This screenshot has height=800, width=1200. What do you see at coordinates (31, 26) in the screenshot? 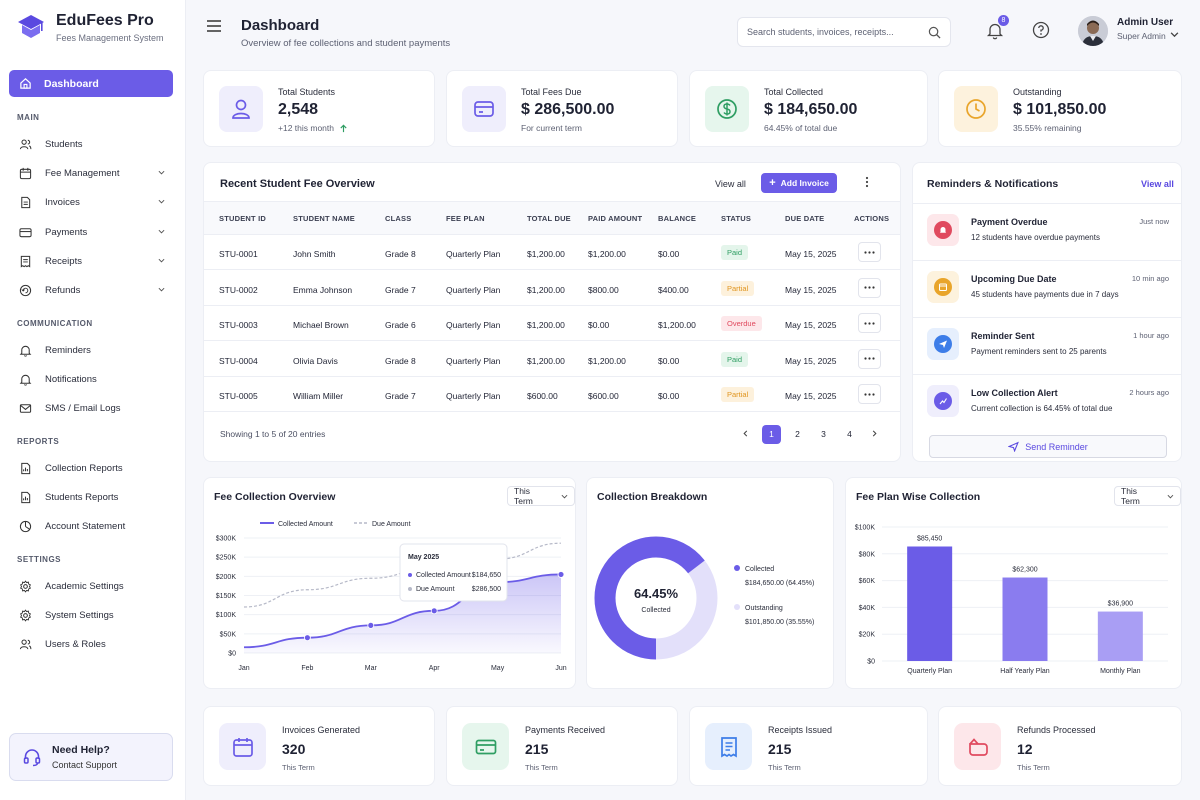
I see `logo-icon` at bounding box center [31, 26].